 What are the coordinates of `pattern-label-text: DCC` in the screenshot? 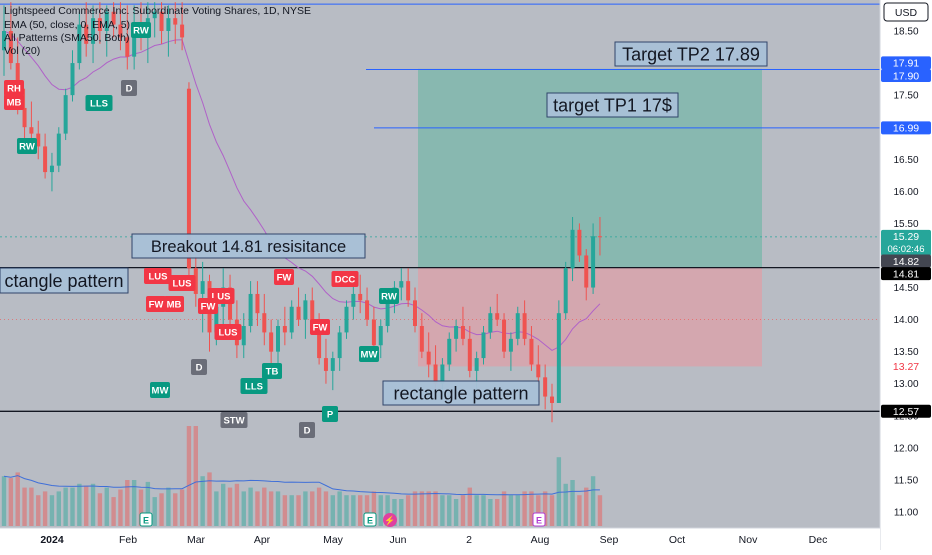 It's located at (345, 280).